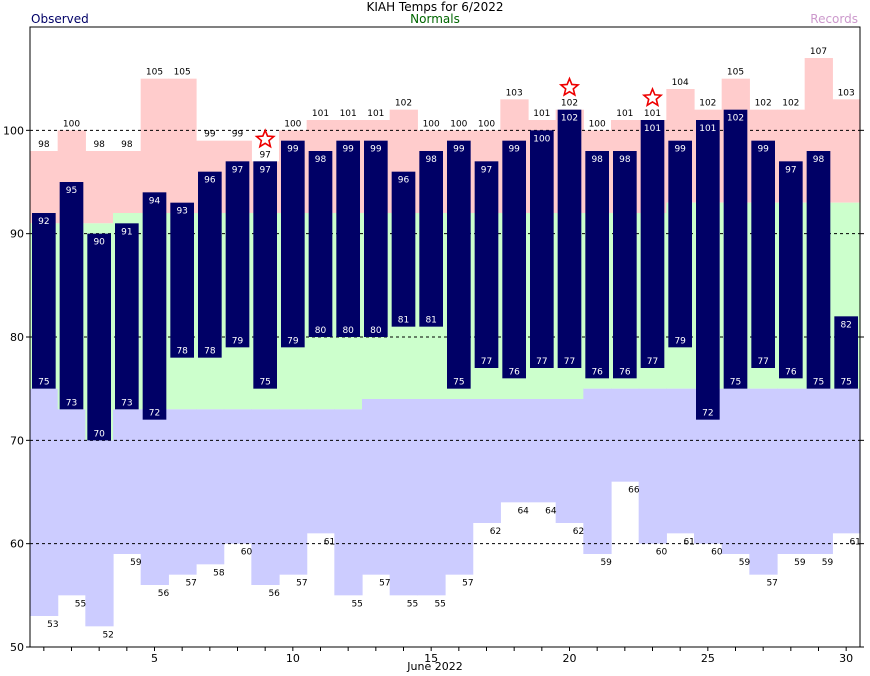 This screenshot has height=676, width=870. What do you see at coordinates (182, 352) in the screenshot?
I see `observed-low-label: 78` at bounding box center [182, 352].